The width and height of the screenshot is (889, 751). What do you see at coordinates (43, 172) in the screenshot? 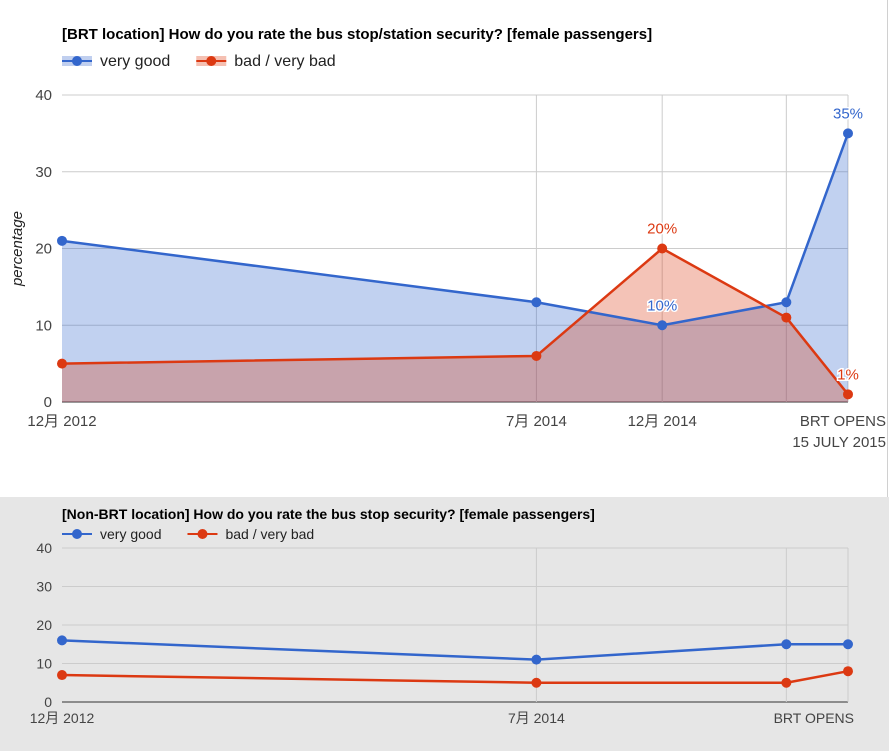
I see `brt-y-tick-label: 30` at bounding box center [43, 172].